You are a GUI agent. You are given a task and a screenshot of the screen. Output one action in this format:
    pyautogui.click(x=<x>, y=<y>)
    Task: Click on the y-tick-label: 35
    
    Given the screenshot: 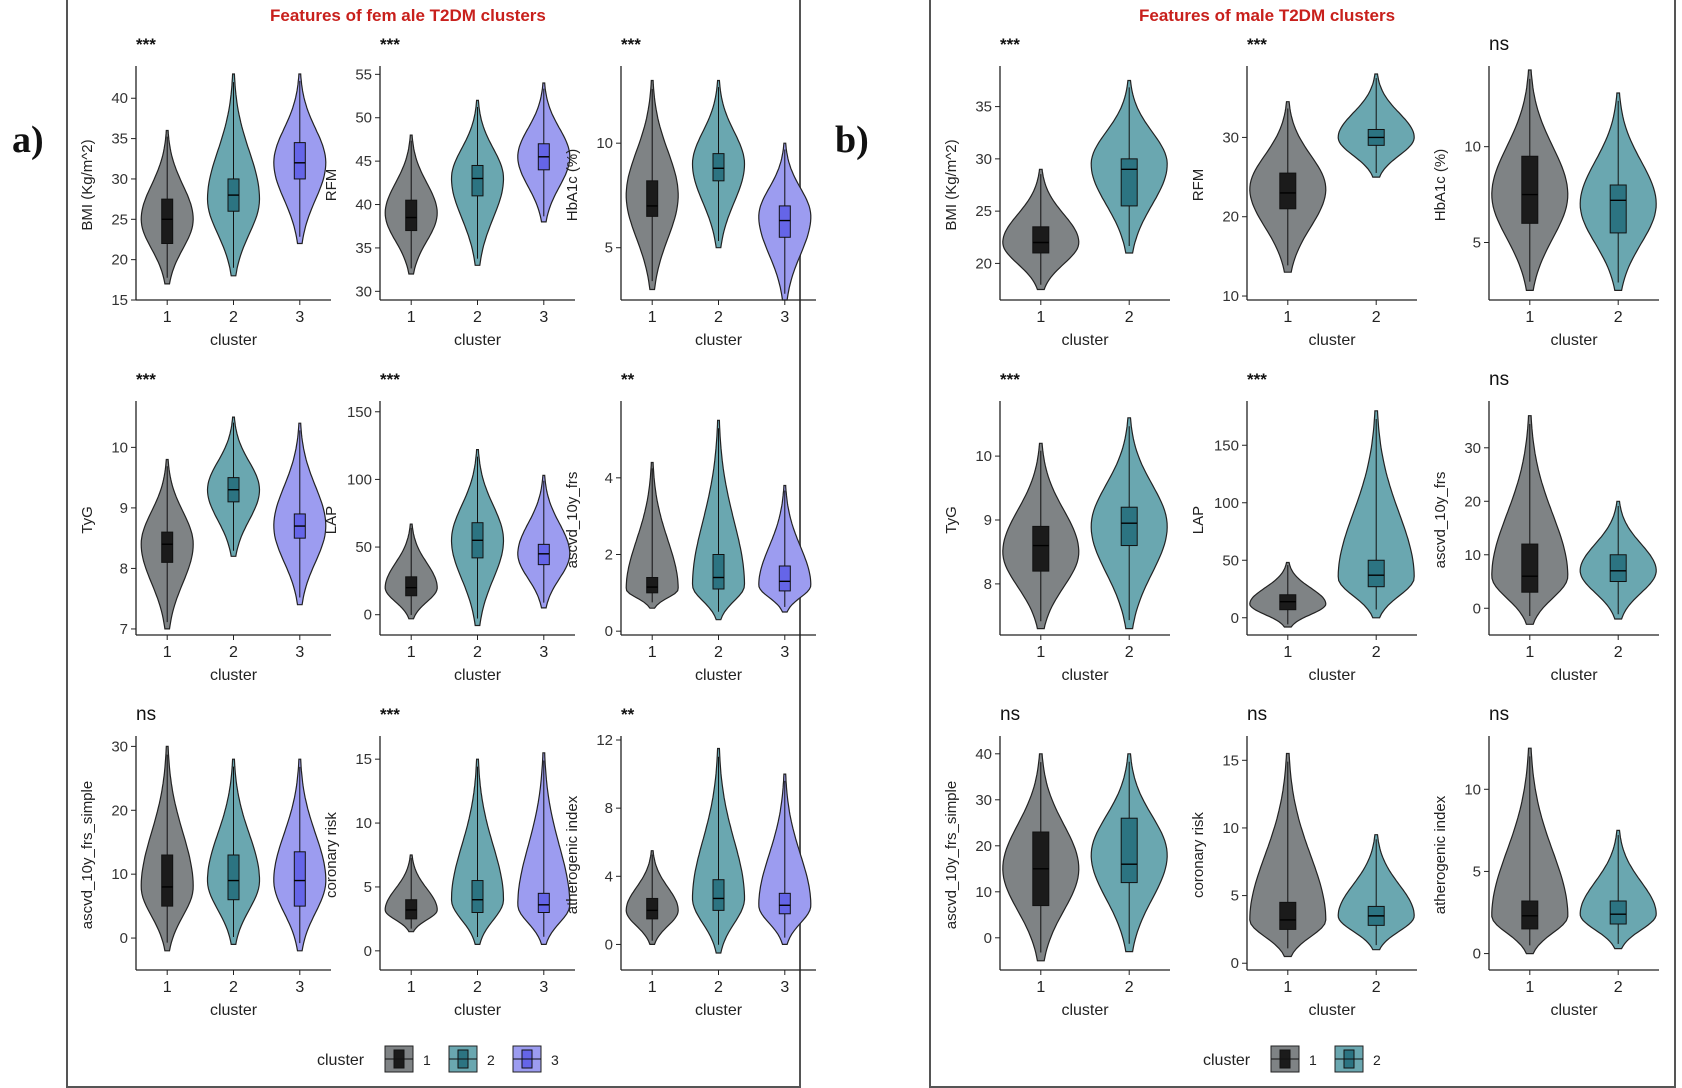 What is the action you would take?
    pyautogui.click(x=119, y=139)
    